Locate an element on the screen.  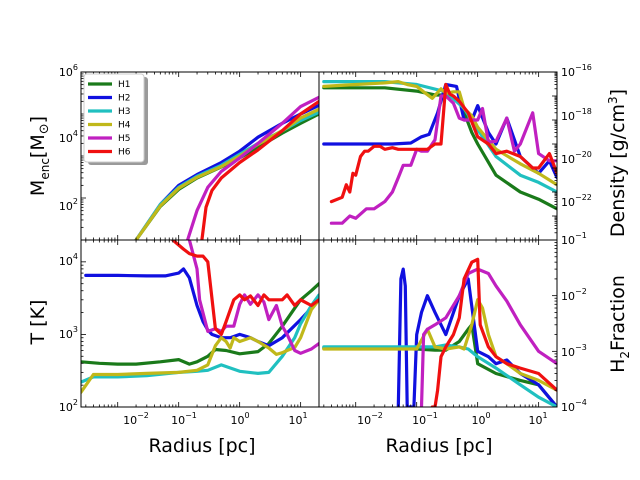
density-tick-label: 10−18 is located at coordinates (576, 115).